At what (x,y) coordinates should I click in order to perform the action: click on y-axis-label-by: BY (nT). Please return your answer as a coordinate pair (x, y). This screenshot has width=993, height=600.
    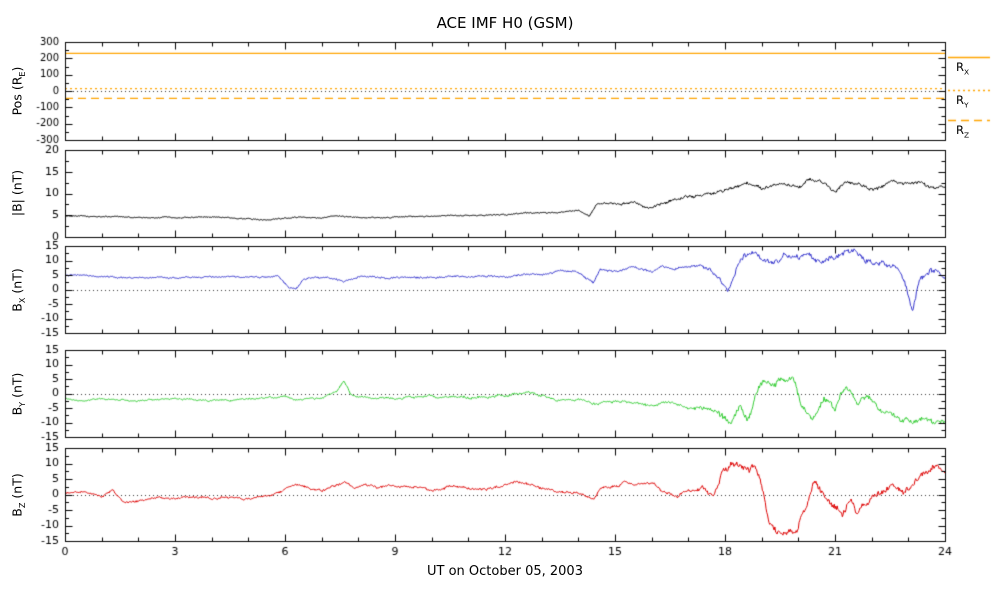
    Looking at the image, I should click on (18, 394).